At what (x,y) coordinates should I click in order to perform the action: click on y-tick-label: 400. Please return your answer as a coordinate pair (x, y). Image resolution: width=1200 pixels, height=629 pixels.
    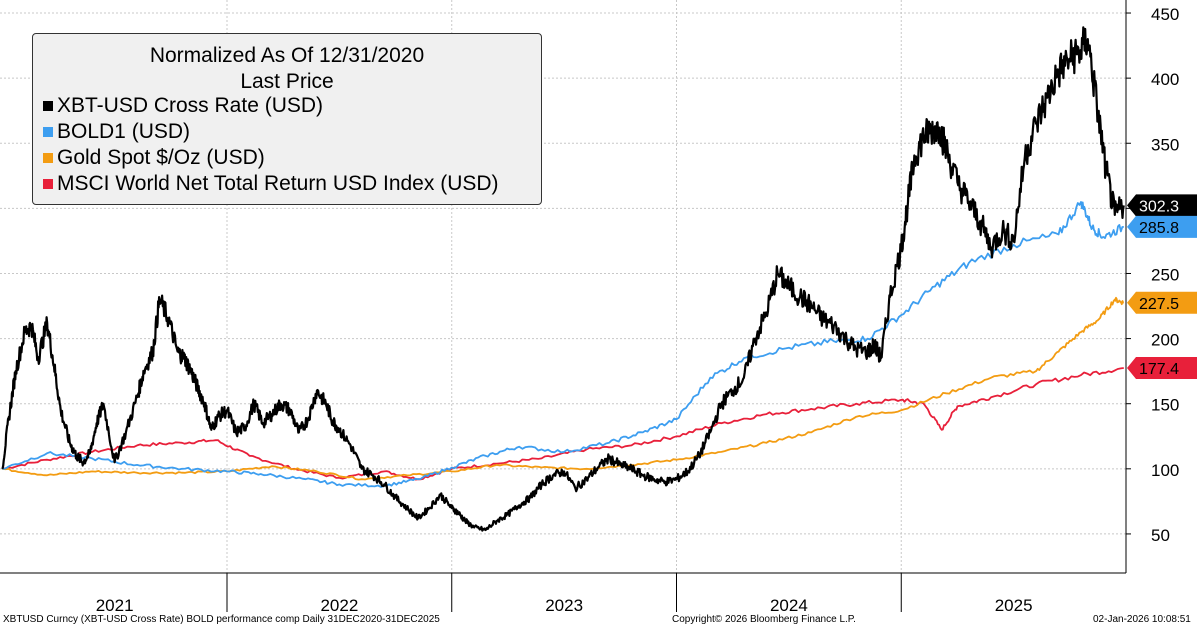
    Looking at the image, I should click on (1165, 79).